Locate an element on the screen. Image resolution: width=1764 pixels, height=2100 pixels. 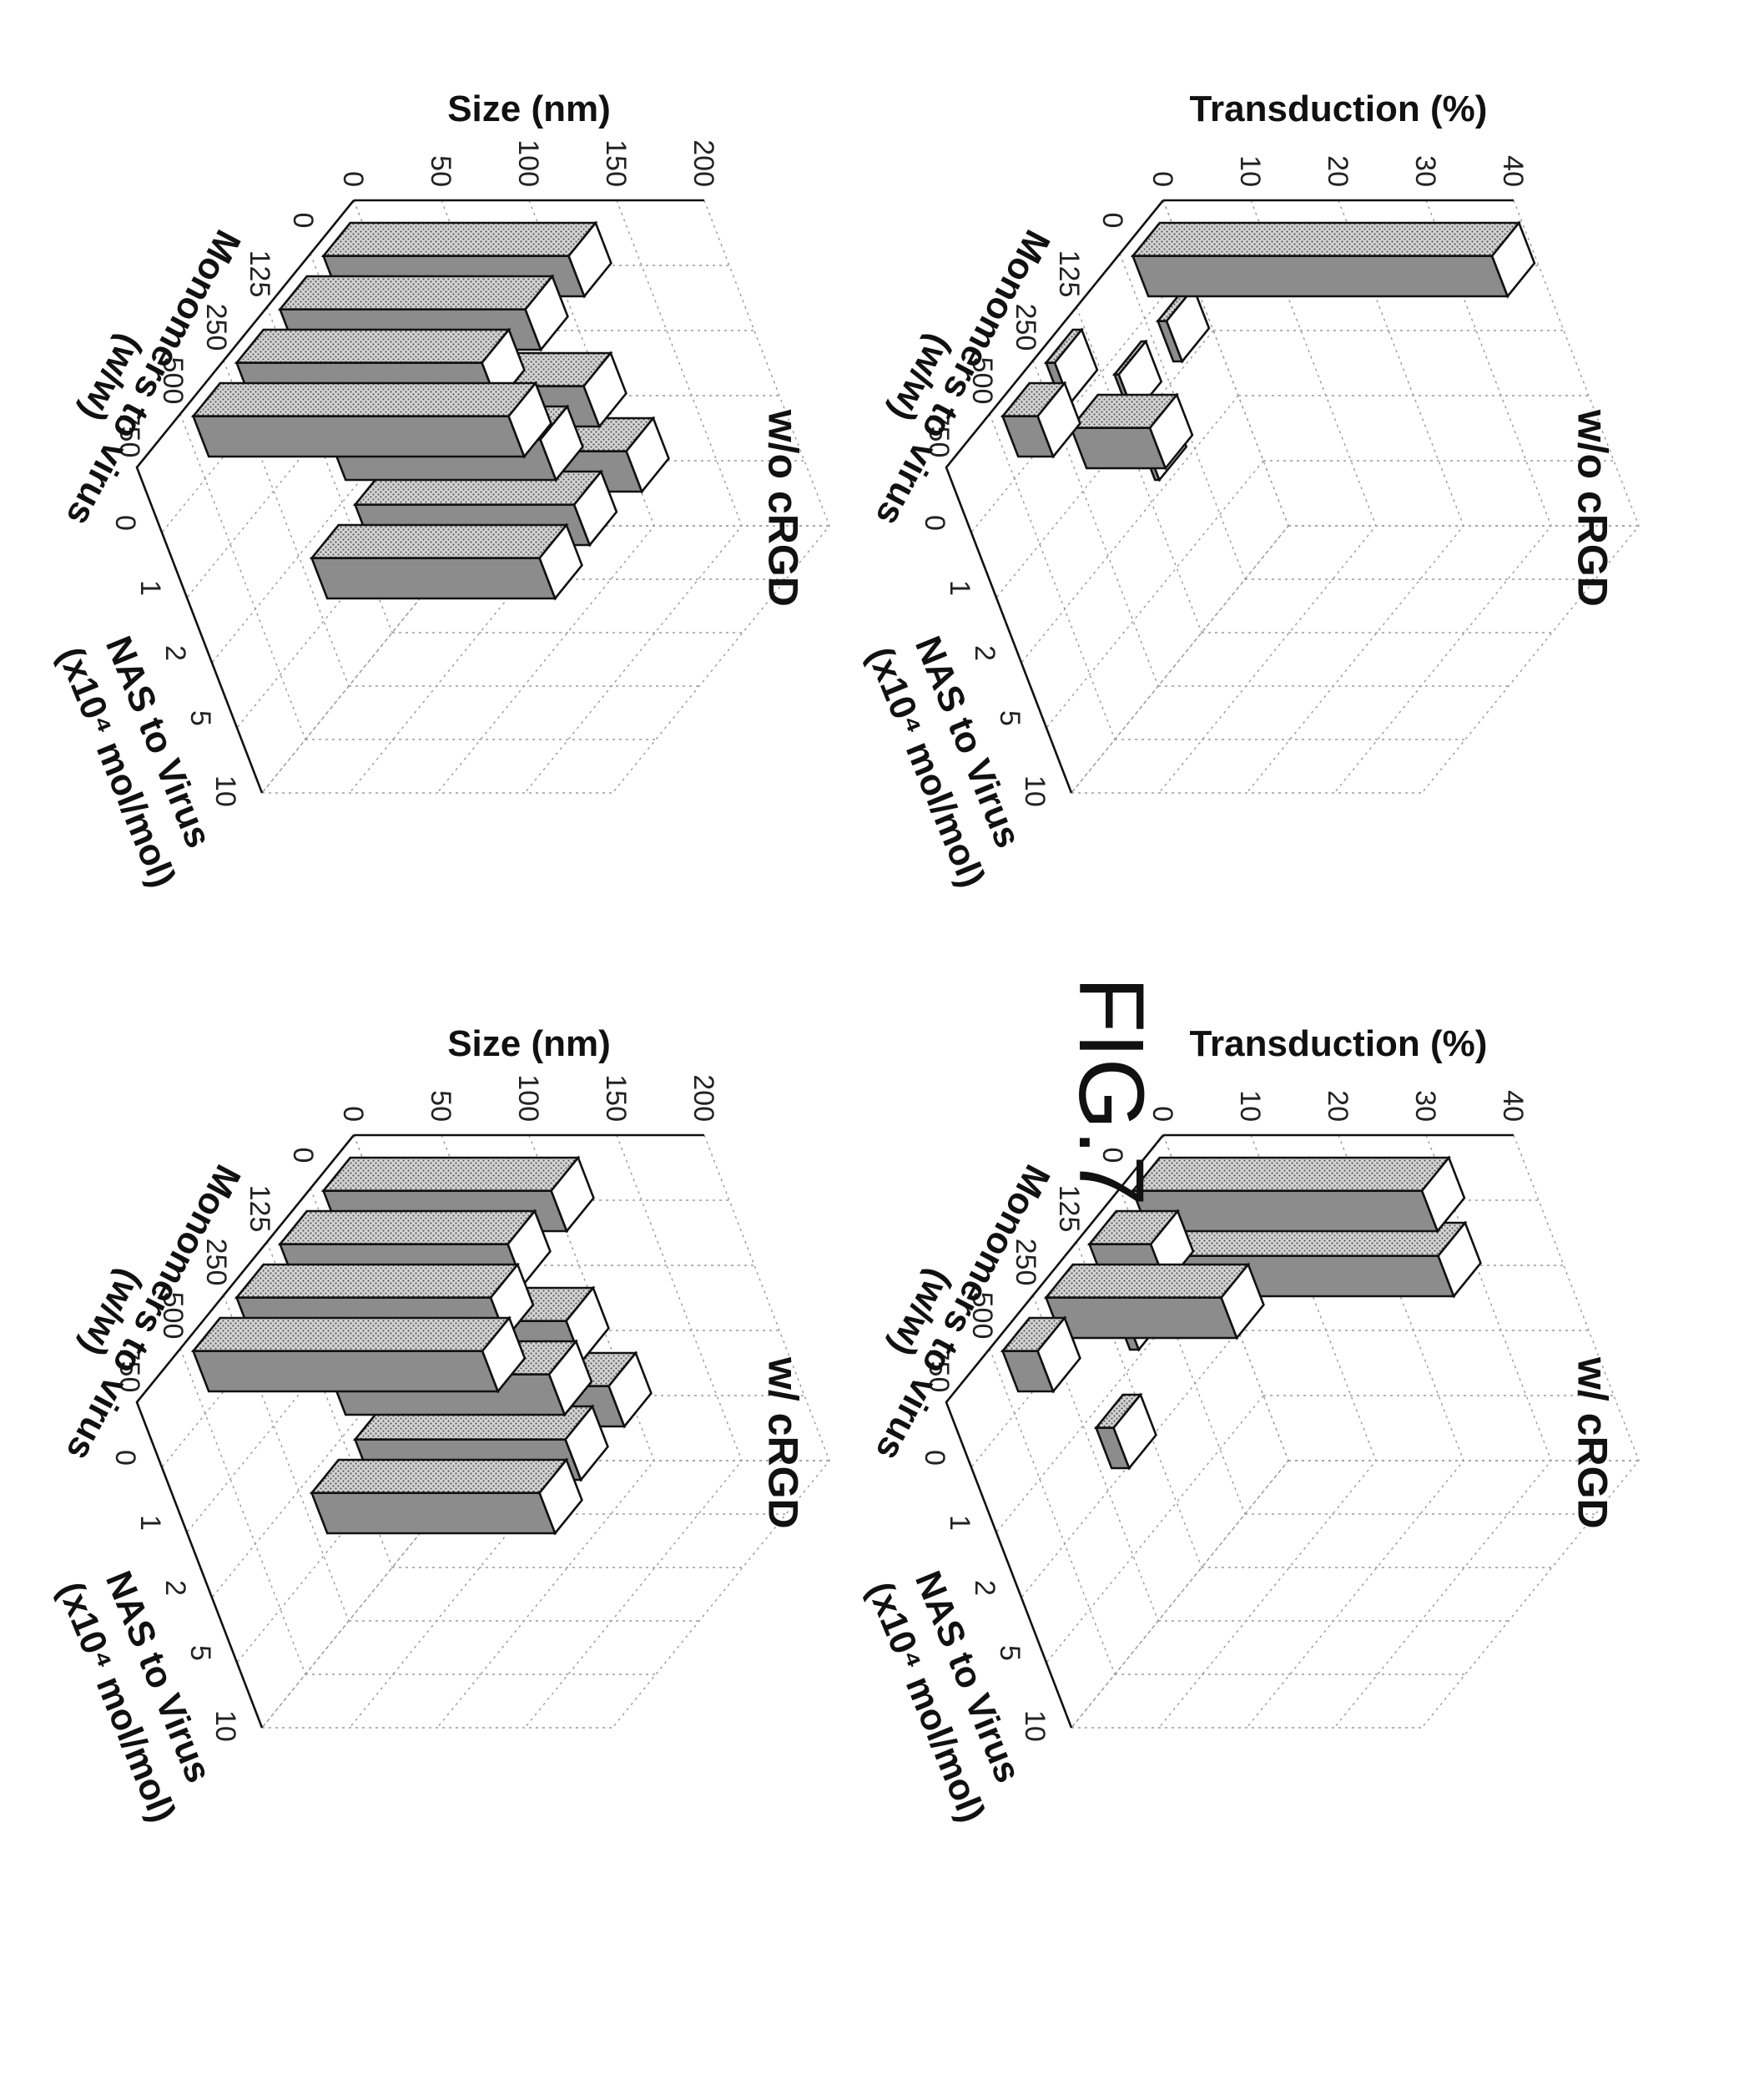
figure-label: FIG.7 is located at coordinates (1111, 1091).